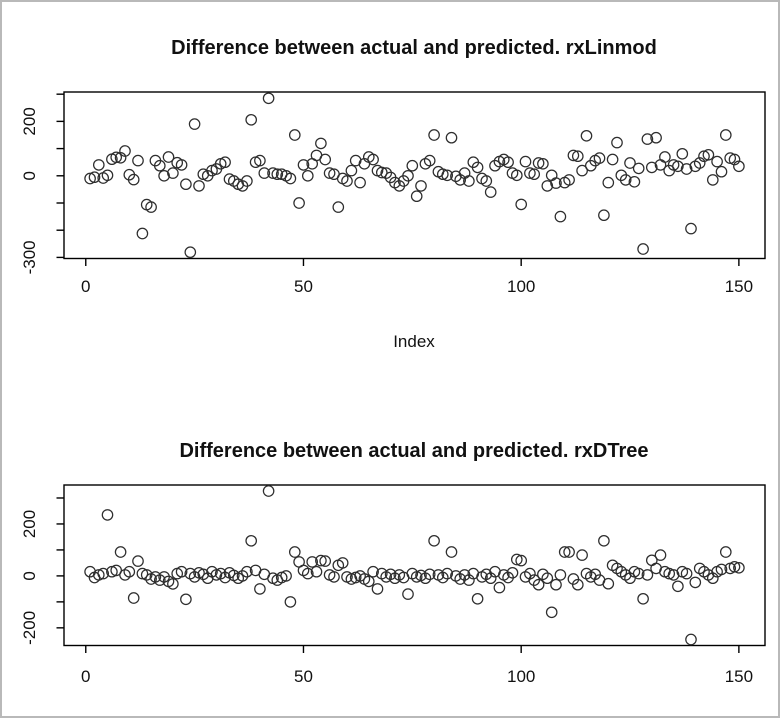 This screenshot has width=780, height=718. What do you see at coordinates (29, 628) in the screenshot?
I see `y-tick-label: -200` at bounding box center [29, 628].